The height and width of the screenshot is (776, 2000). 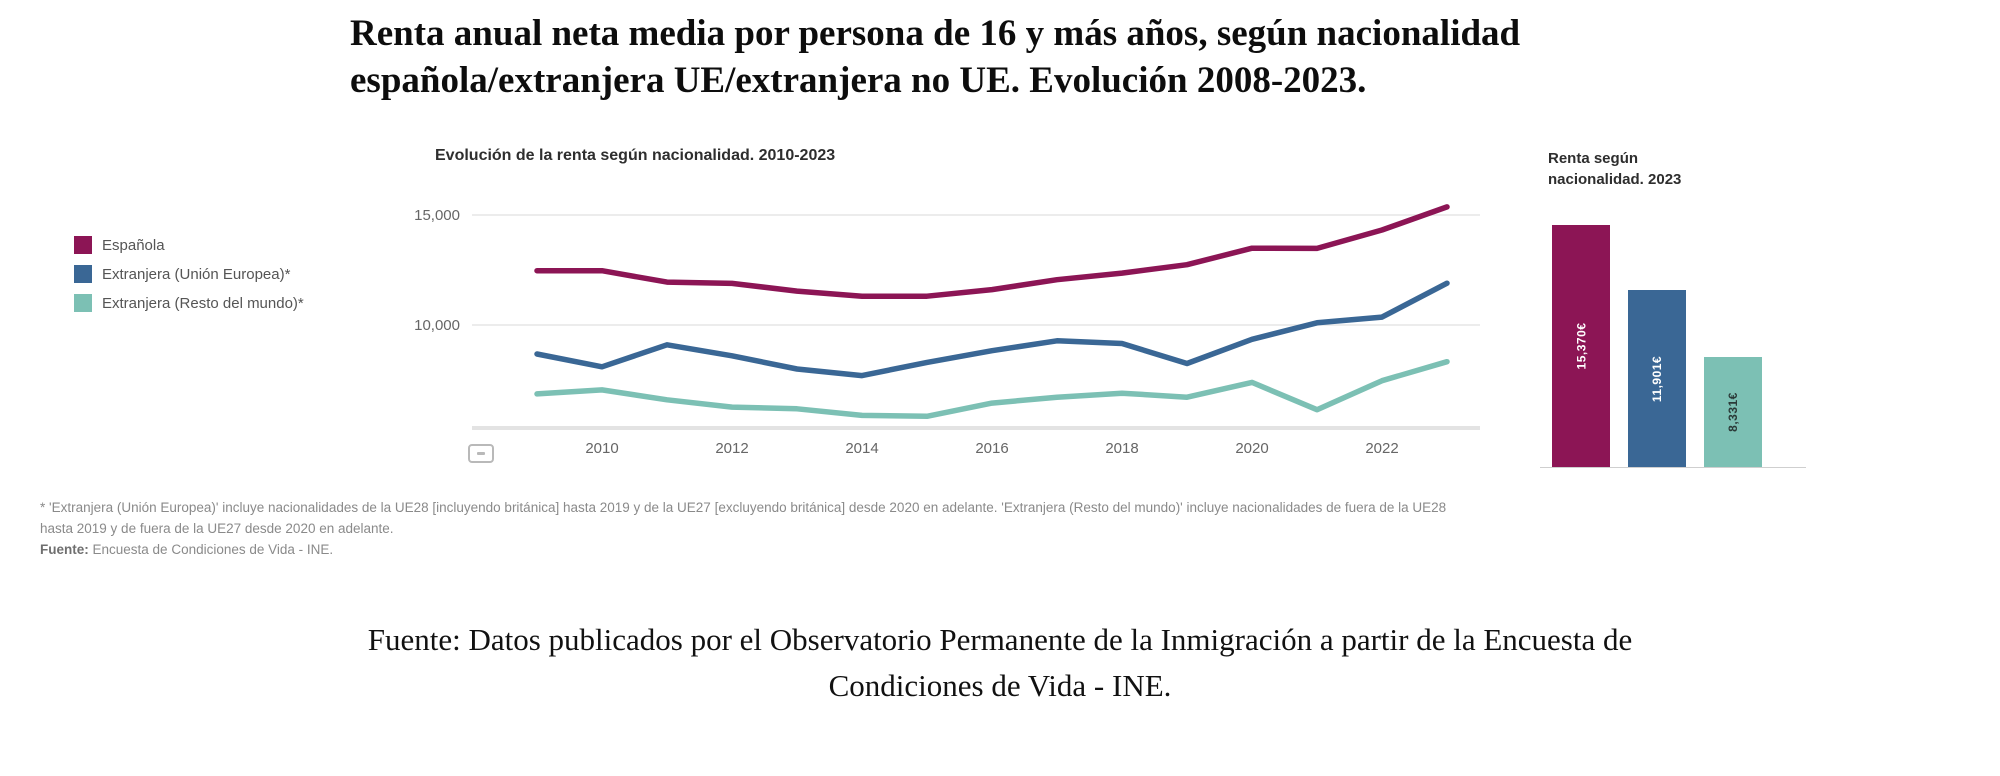 I want to click on bar-value-label: 8,331€, so click(x=1732, y=412).